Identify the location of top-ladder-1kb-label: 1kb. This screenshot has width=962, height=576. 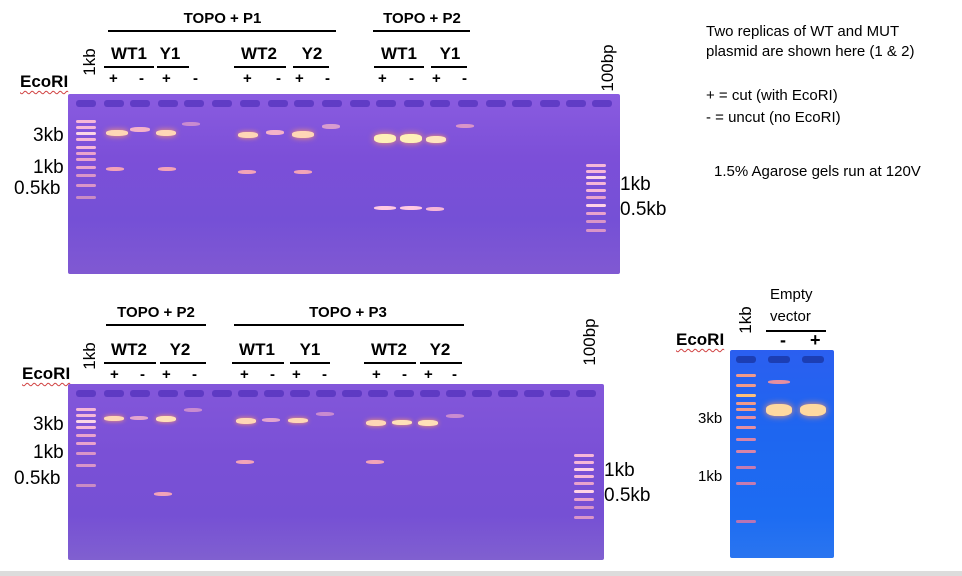
(89, 62).